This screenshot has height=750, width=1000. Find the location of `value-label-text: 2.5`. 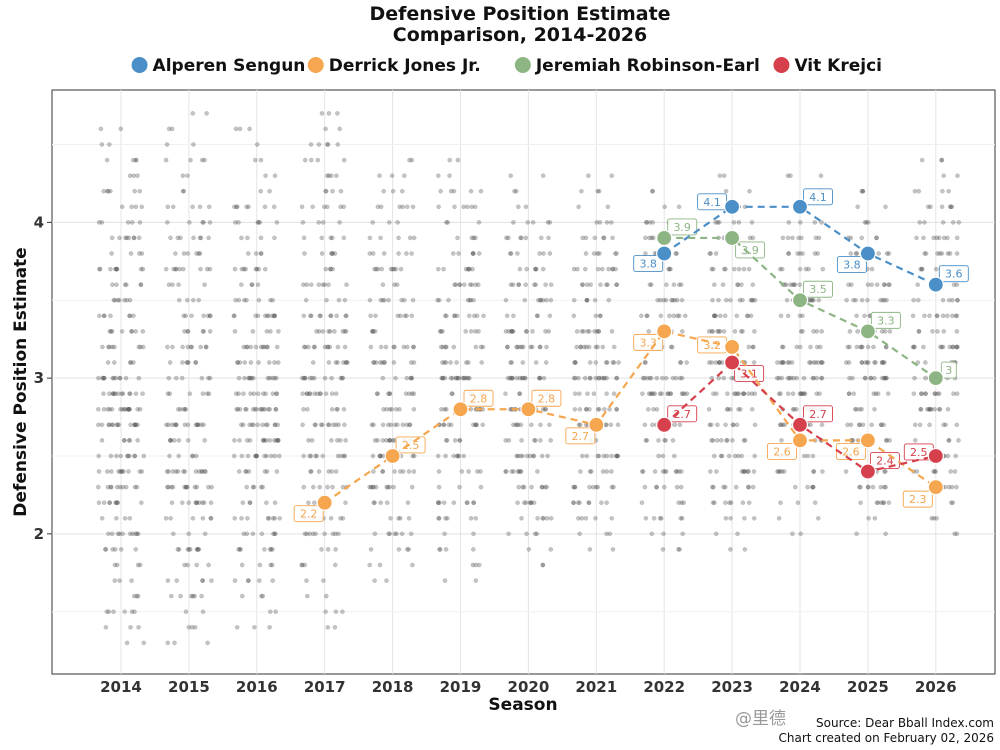

value-label-text: 2.5 is located at coordinates (919, 452).